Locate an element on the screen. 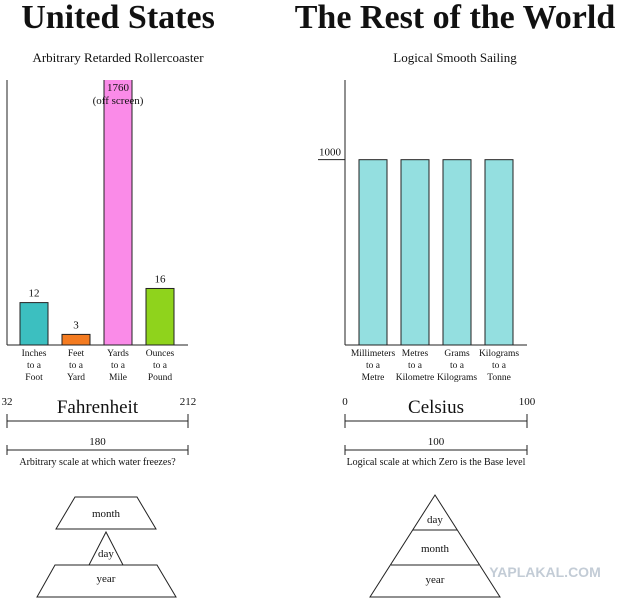 The image size is (640, 601). x-tick-label: Kilograms to a Tonne is located at coordinates (499, 366).